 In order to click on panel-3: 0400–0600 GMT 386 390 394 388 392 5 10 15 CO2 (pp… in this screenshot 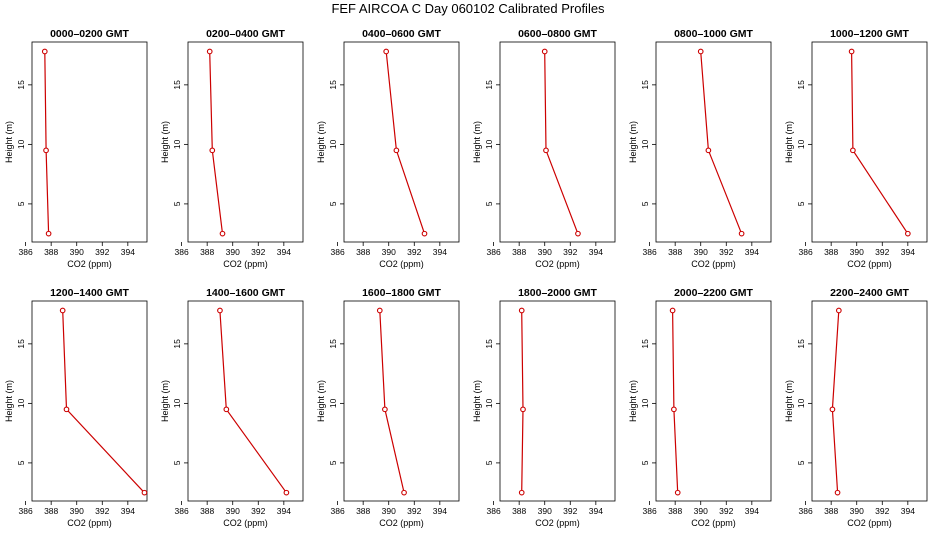, I will do `click(388, 148)`.